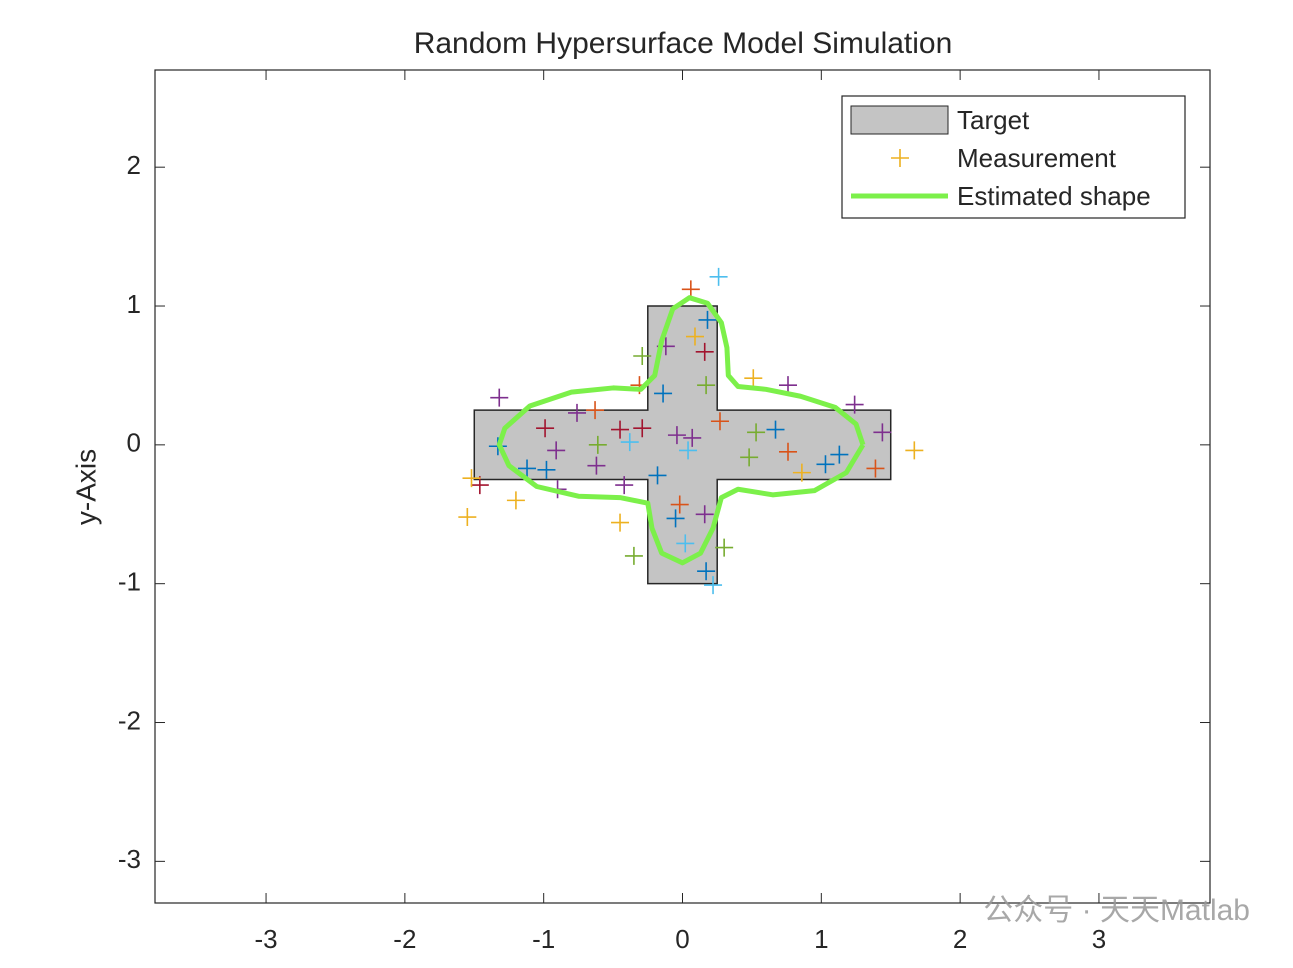 This screenshot has height=968, width=1293. I want to click on target-shape, so click(682, 445).